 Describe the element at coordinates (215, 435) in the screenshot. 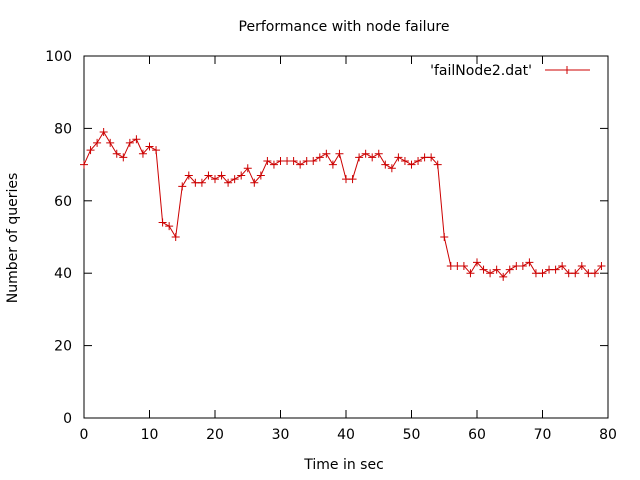

I see `x-tick-label: 20` at that location.